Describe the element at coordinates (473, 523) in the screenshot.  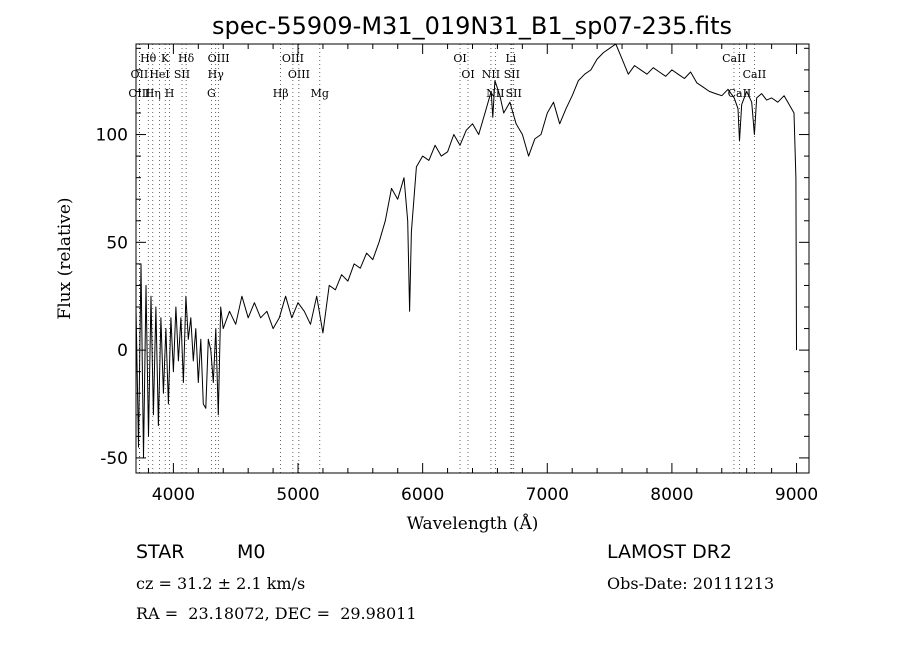
I see `x-axis-label: Wavelength (Å)` at that location.